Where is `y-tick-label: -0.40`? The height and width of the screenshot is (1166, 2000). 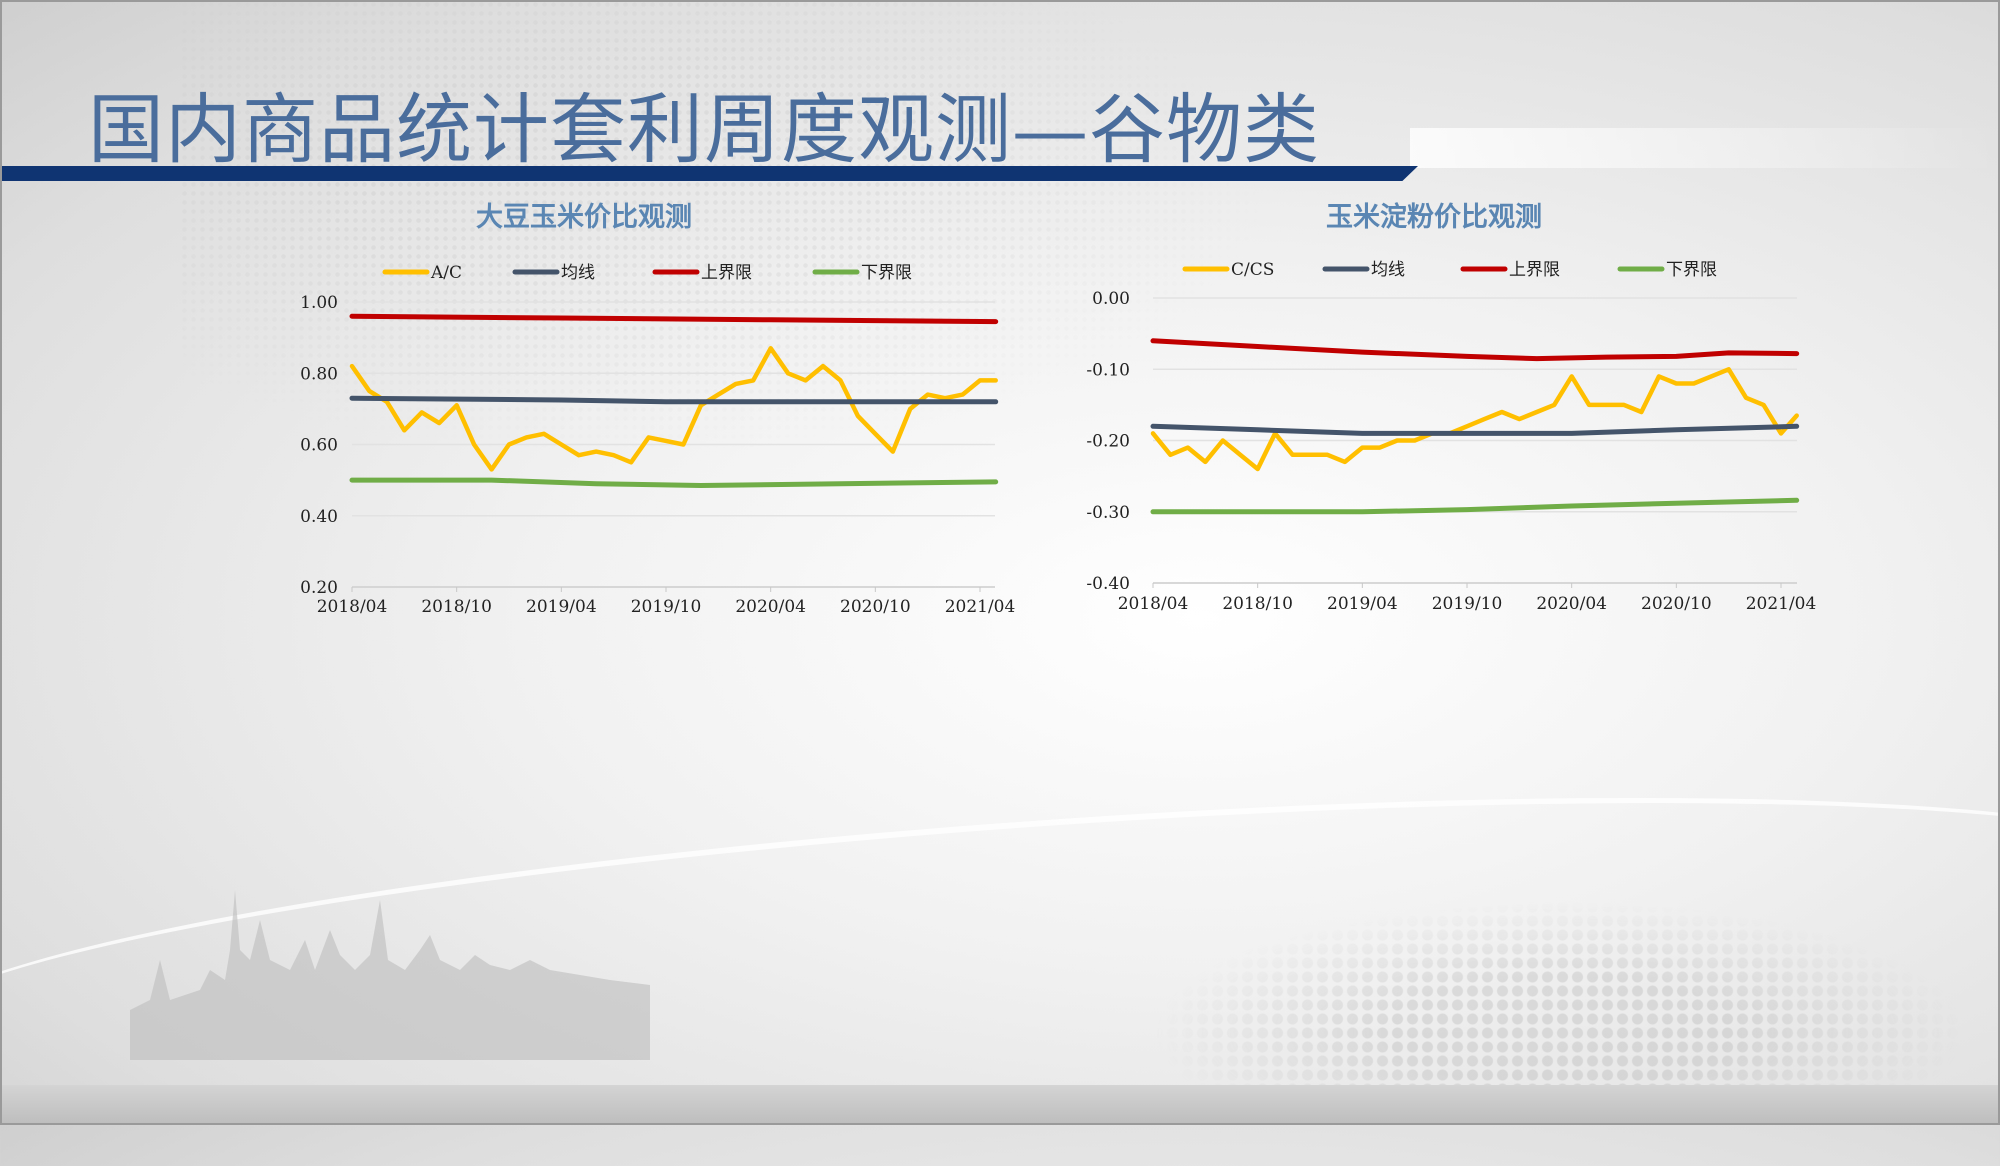 y-tick-label: -0.40 is located at coordinates (1108, 584).